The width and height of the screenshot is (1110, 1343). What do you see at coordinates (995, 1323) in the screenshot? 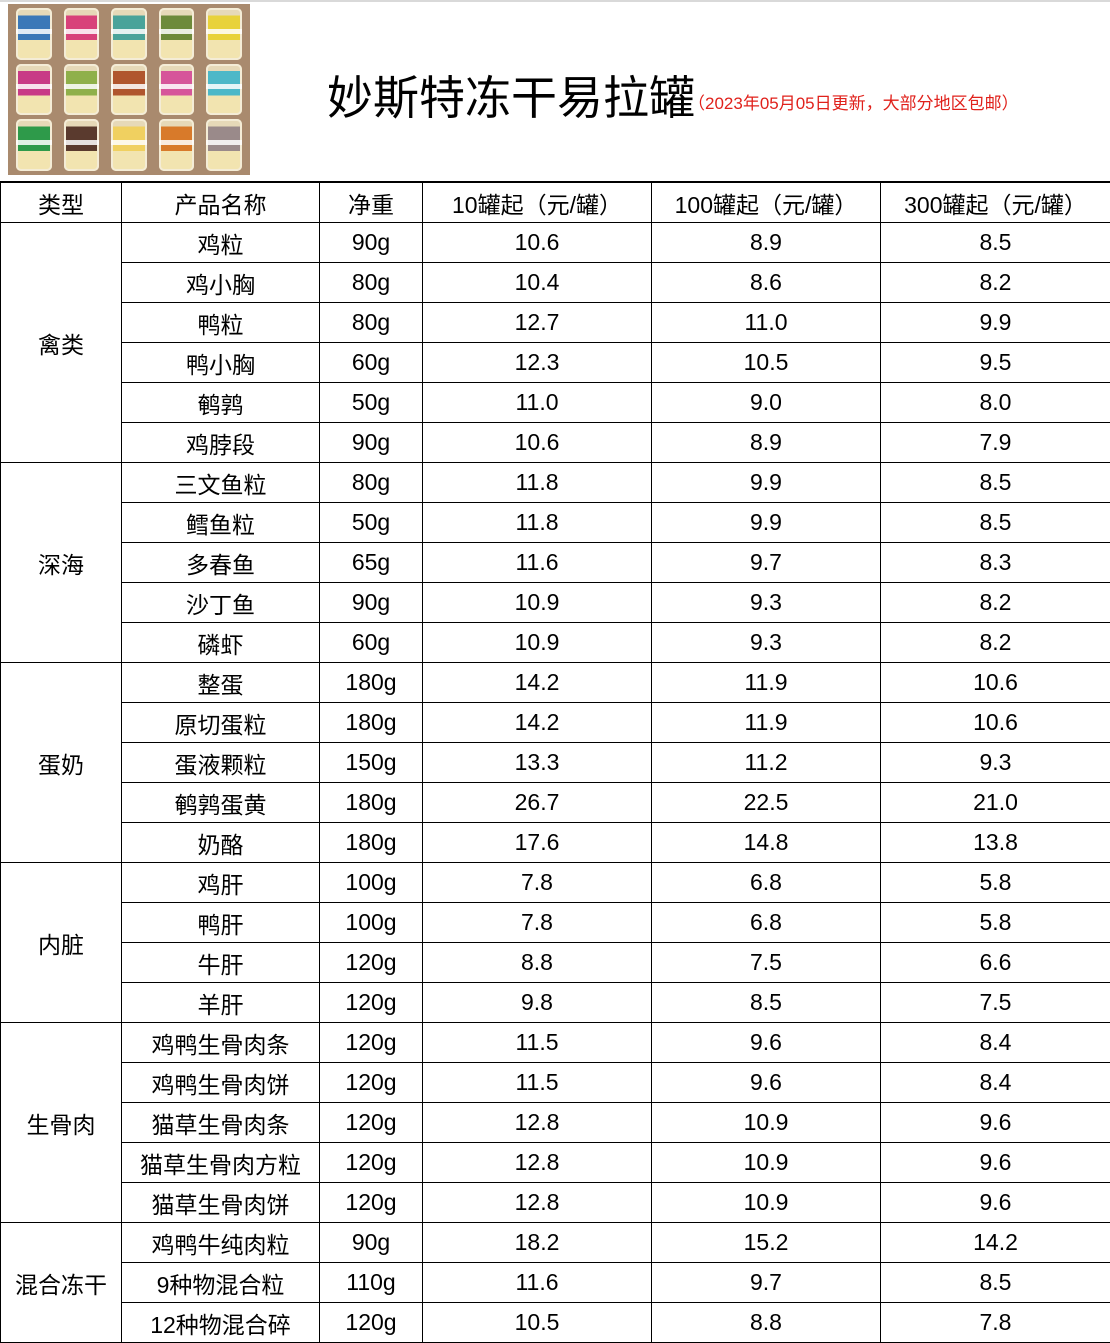
I see `price-300-cell: 7.8` at bounding box center [995, 1323].